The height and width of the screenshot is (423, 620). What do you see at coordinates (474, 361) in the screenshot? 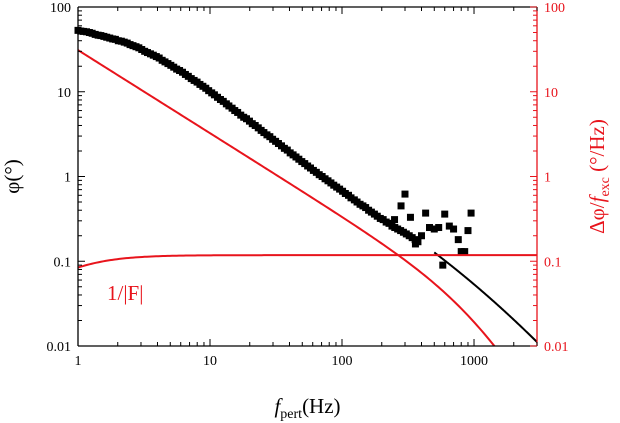
I see `x-tick-label: 1000` at bounding box center [474, 361].